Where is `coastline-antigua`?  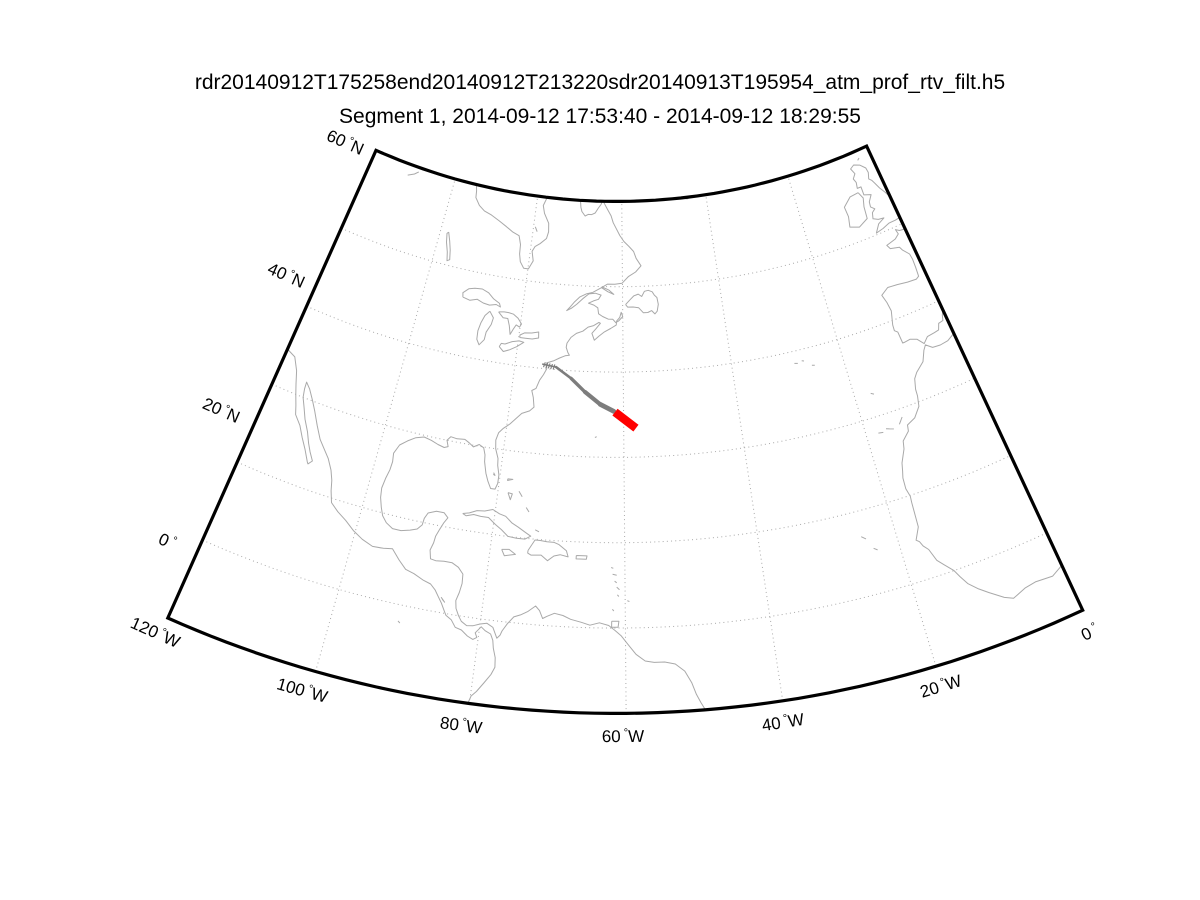 coastline-antigua is located at coordinates (612, 568).